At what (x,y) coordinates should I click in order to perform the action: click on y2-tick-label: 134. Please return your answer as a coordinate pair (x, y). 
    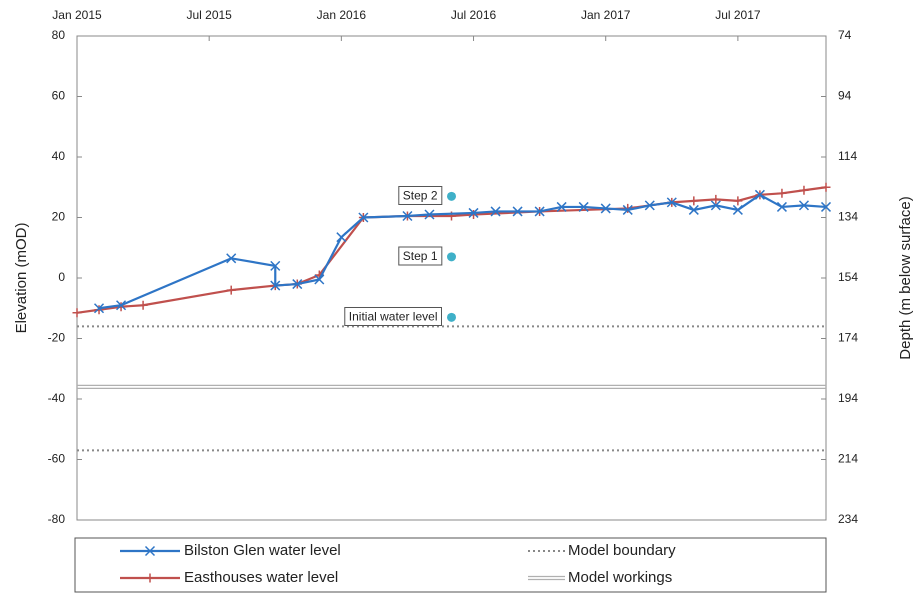
    Looking at the image, I should click on (848, 217).